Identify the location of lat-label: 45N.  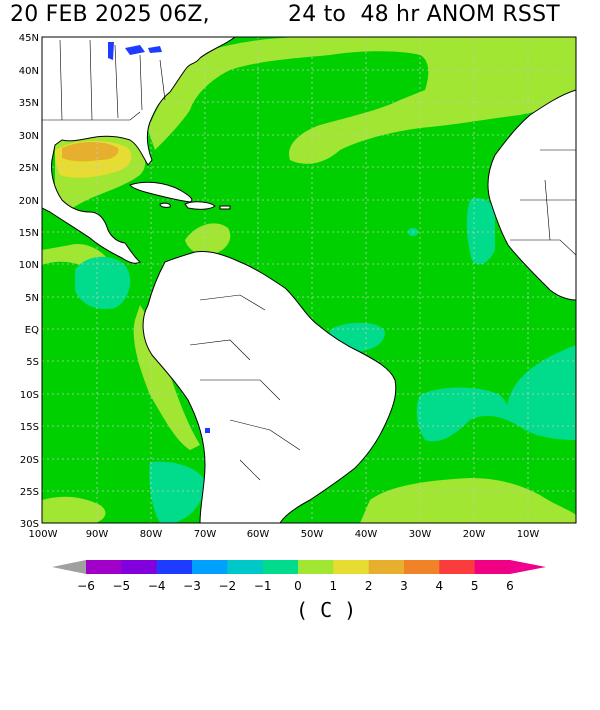
(29, 38).